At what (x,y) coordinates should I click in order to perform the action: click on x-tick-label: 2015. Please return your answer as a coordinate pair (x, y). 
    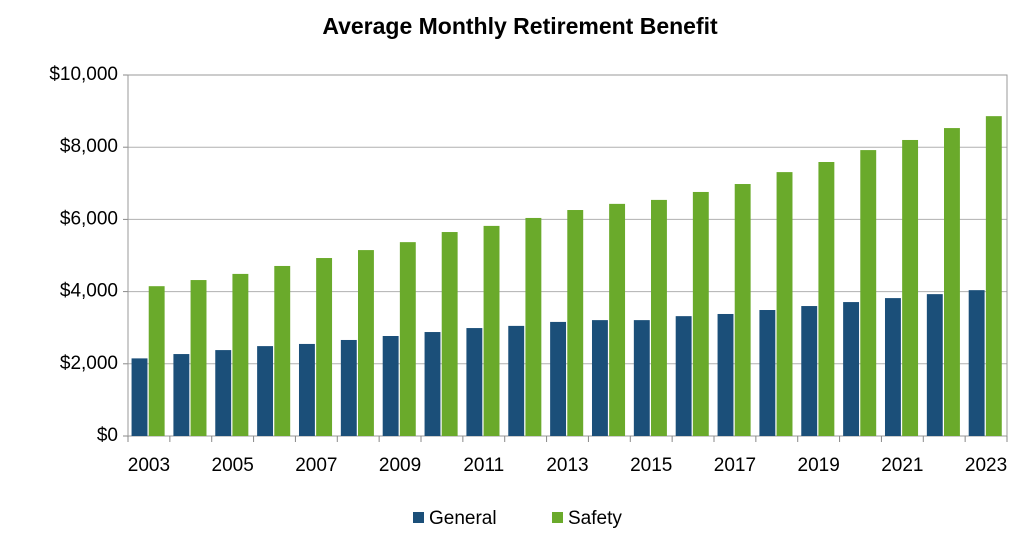
    Looking at the image, I should click on (651, 465).